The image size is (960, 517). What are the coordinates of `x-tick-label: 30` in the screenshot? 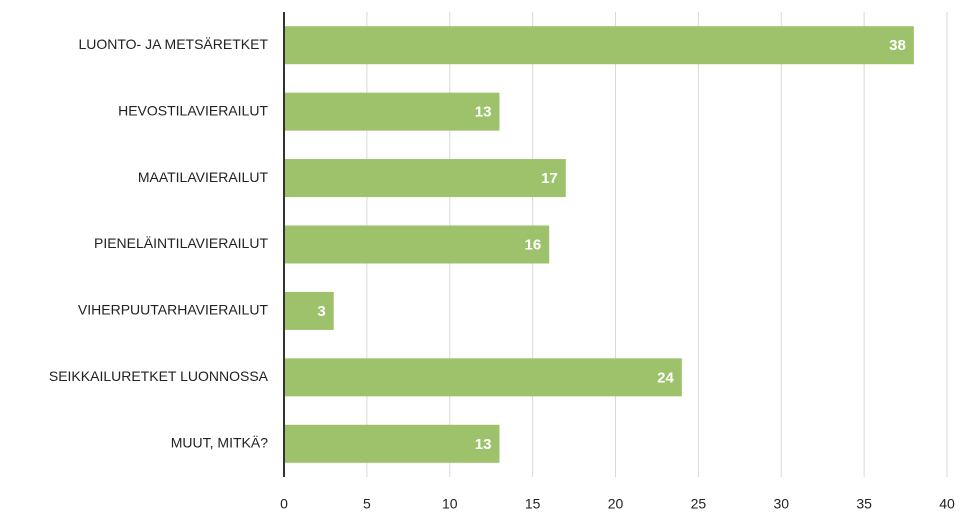 It's located at (781, 504).